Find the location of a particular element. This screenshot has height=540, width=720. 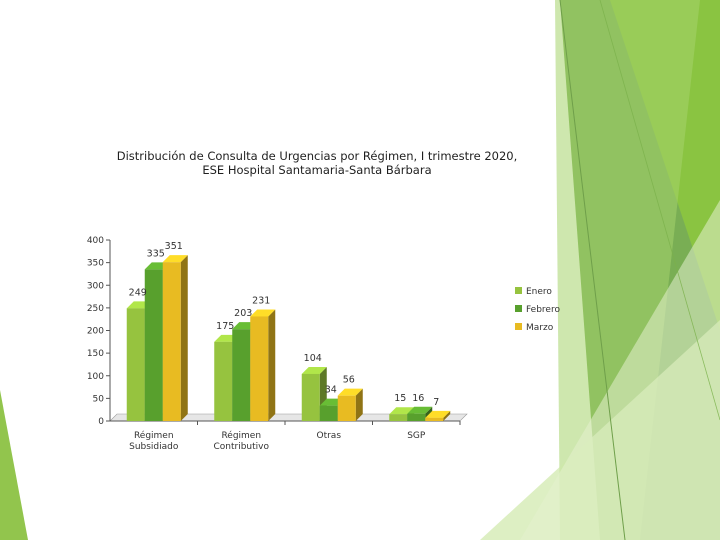

x-category-label: Contributivo is located at coordinates (241, 447).